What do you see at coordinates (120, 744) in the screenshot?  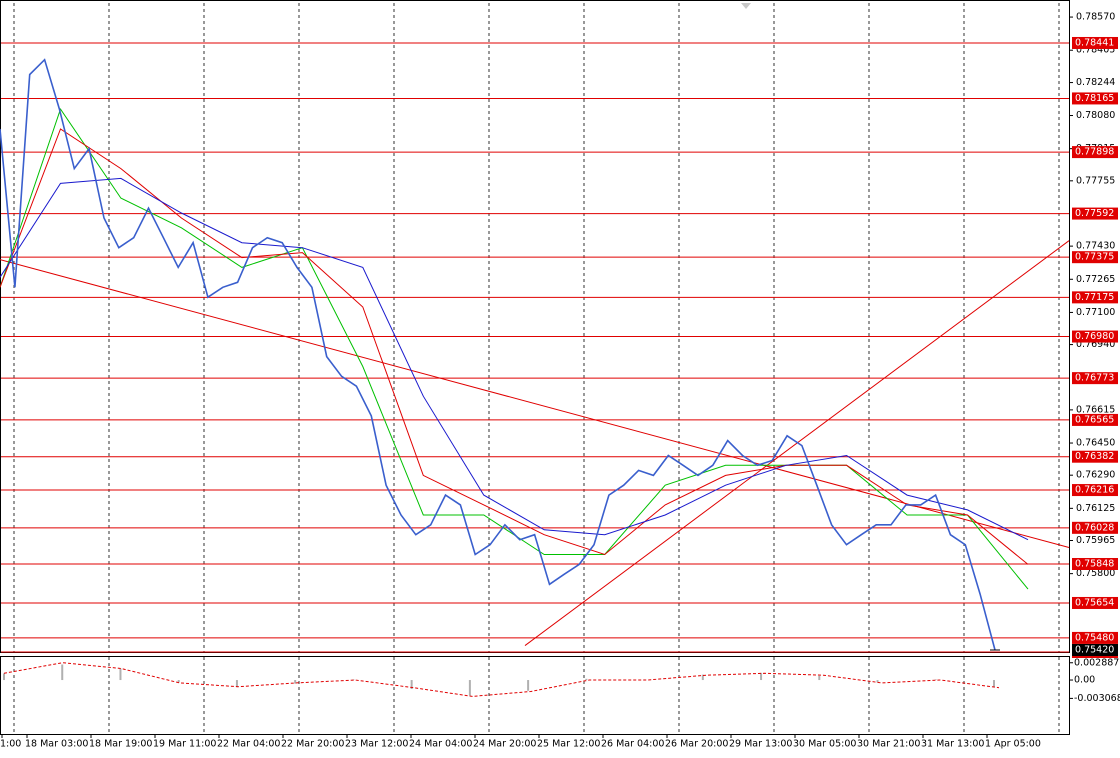 I see `x-tick-label: 18 Mar 19:00` at bounding box center [120, 744].